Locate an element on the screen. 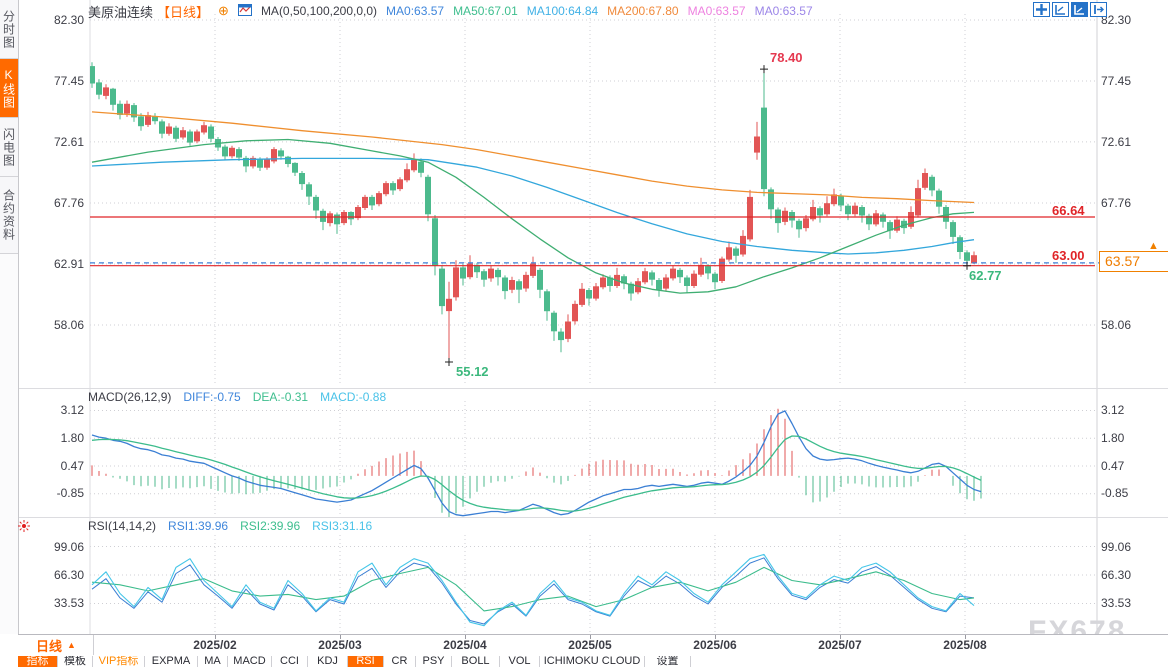  price-tick-left: 72.61 is located at coordinates (68, 142).